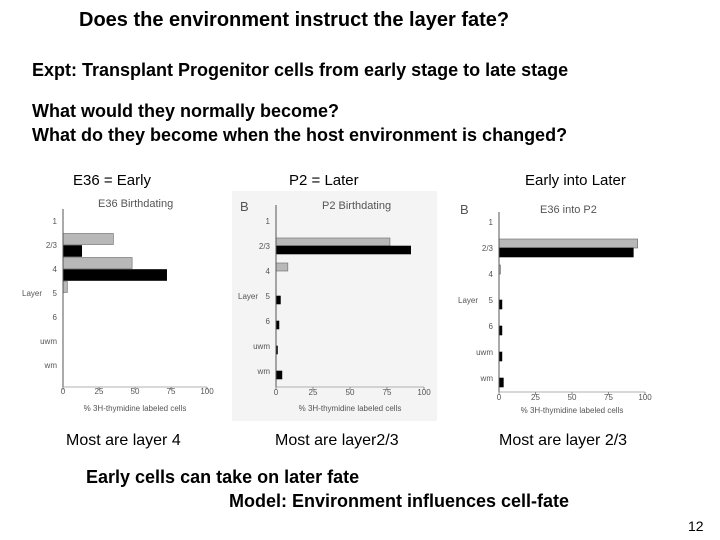 This screenshot has height=540, width=720. What do you see at coordinates (337, 440) in the screenshot?
I see `result-label-later: Most are layer2/3` at bounding box center [337, 440].